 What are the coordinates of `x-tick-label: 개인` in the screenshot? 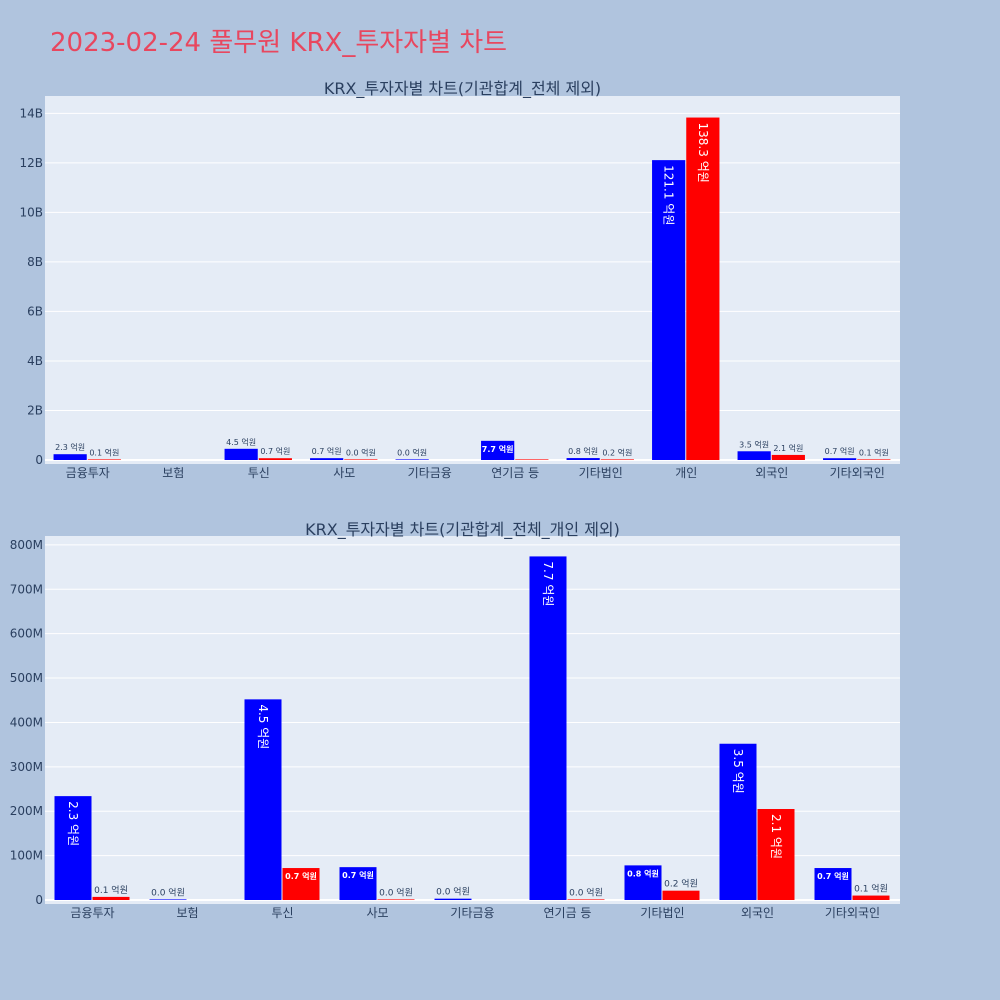 It's located at (686, 473).